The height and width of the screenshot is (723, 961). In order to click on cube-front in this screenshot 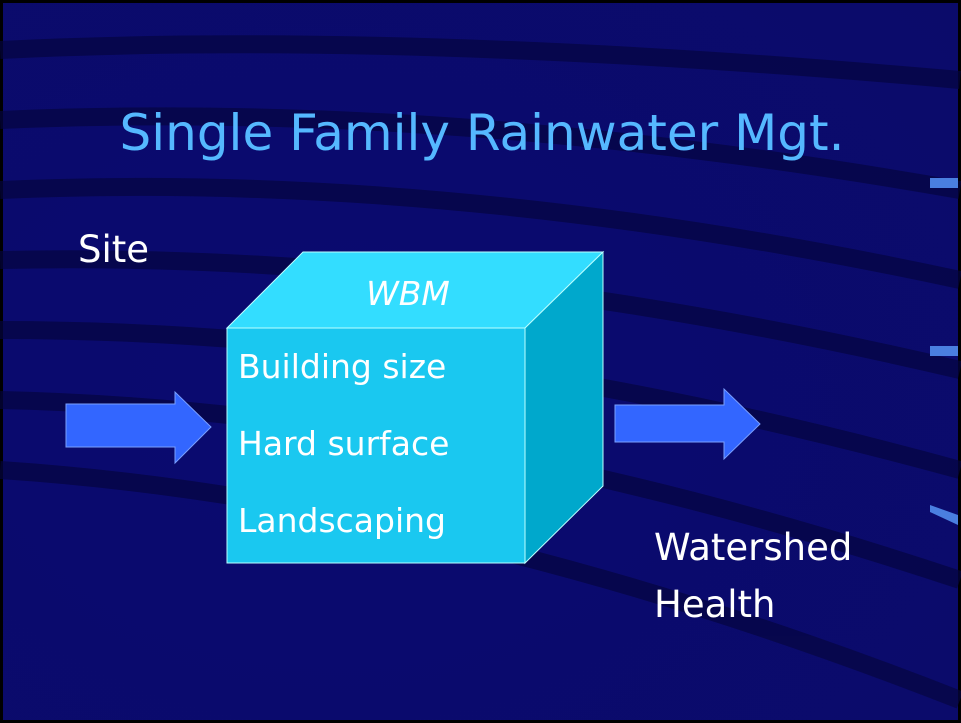, I will do `click(376, 445)`.